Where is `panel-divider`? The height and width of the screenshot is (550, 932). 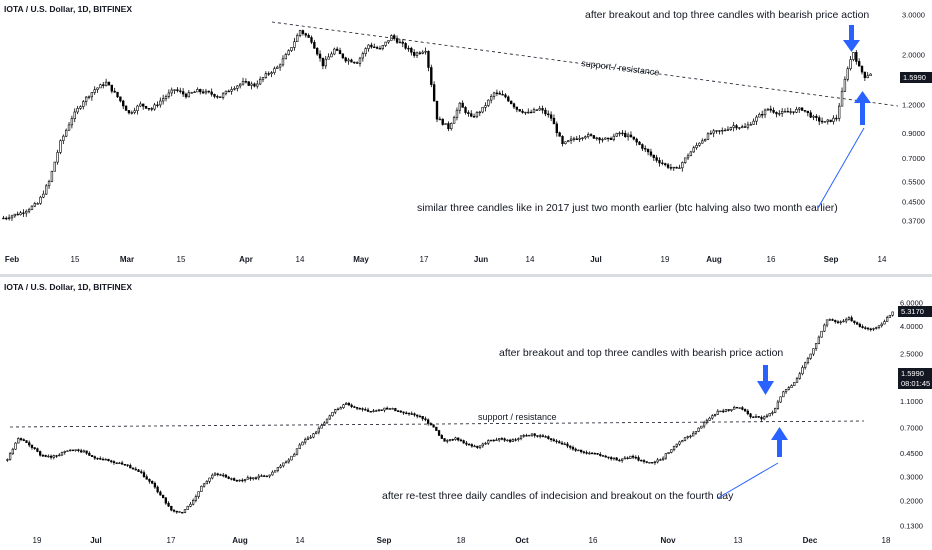 panel-divider is located at coordinates (466, 275).